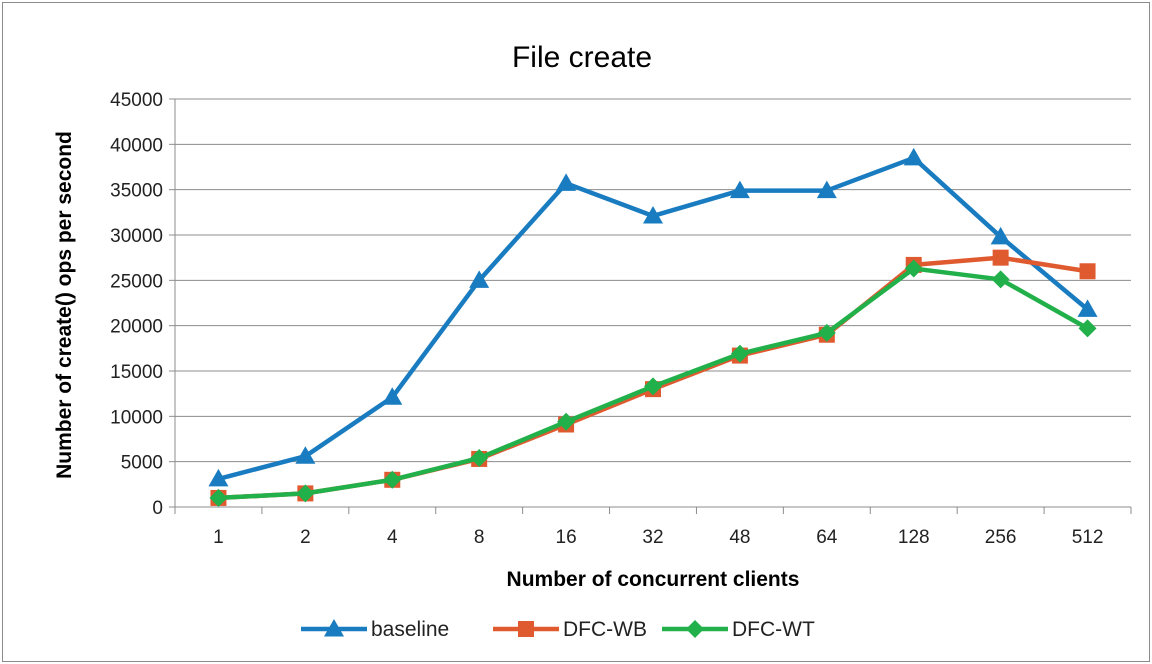 This screenshot has height=664, width=1152. I want to click on y-tick-label: 15000, so click(136, 372).